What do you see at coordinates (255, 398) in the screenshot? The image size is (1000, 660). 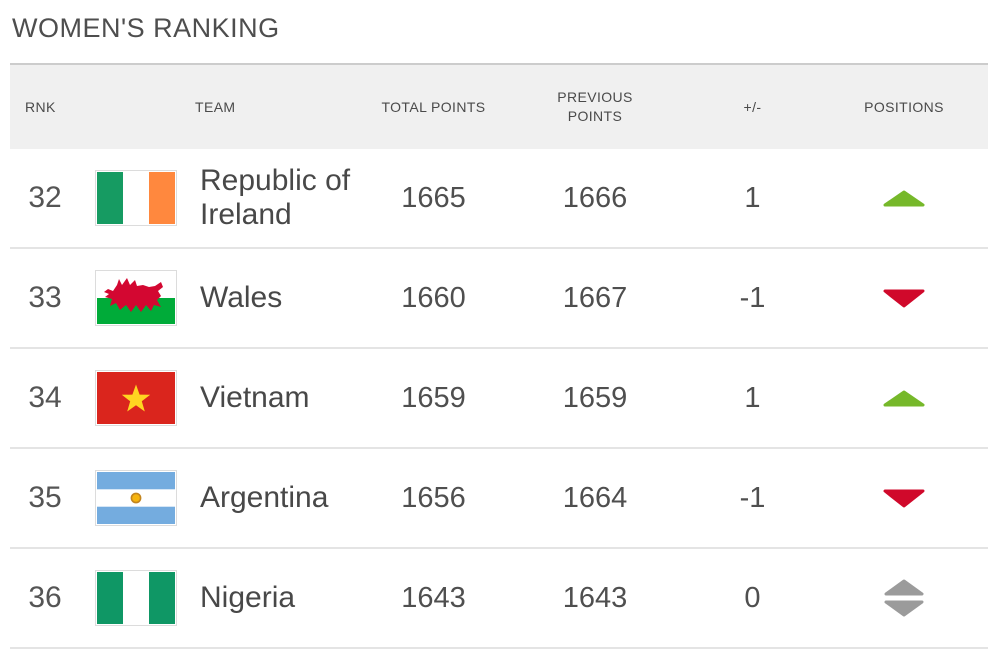 I see `team-name: Vietnam` at bounding box center [255, 398].